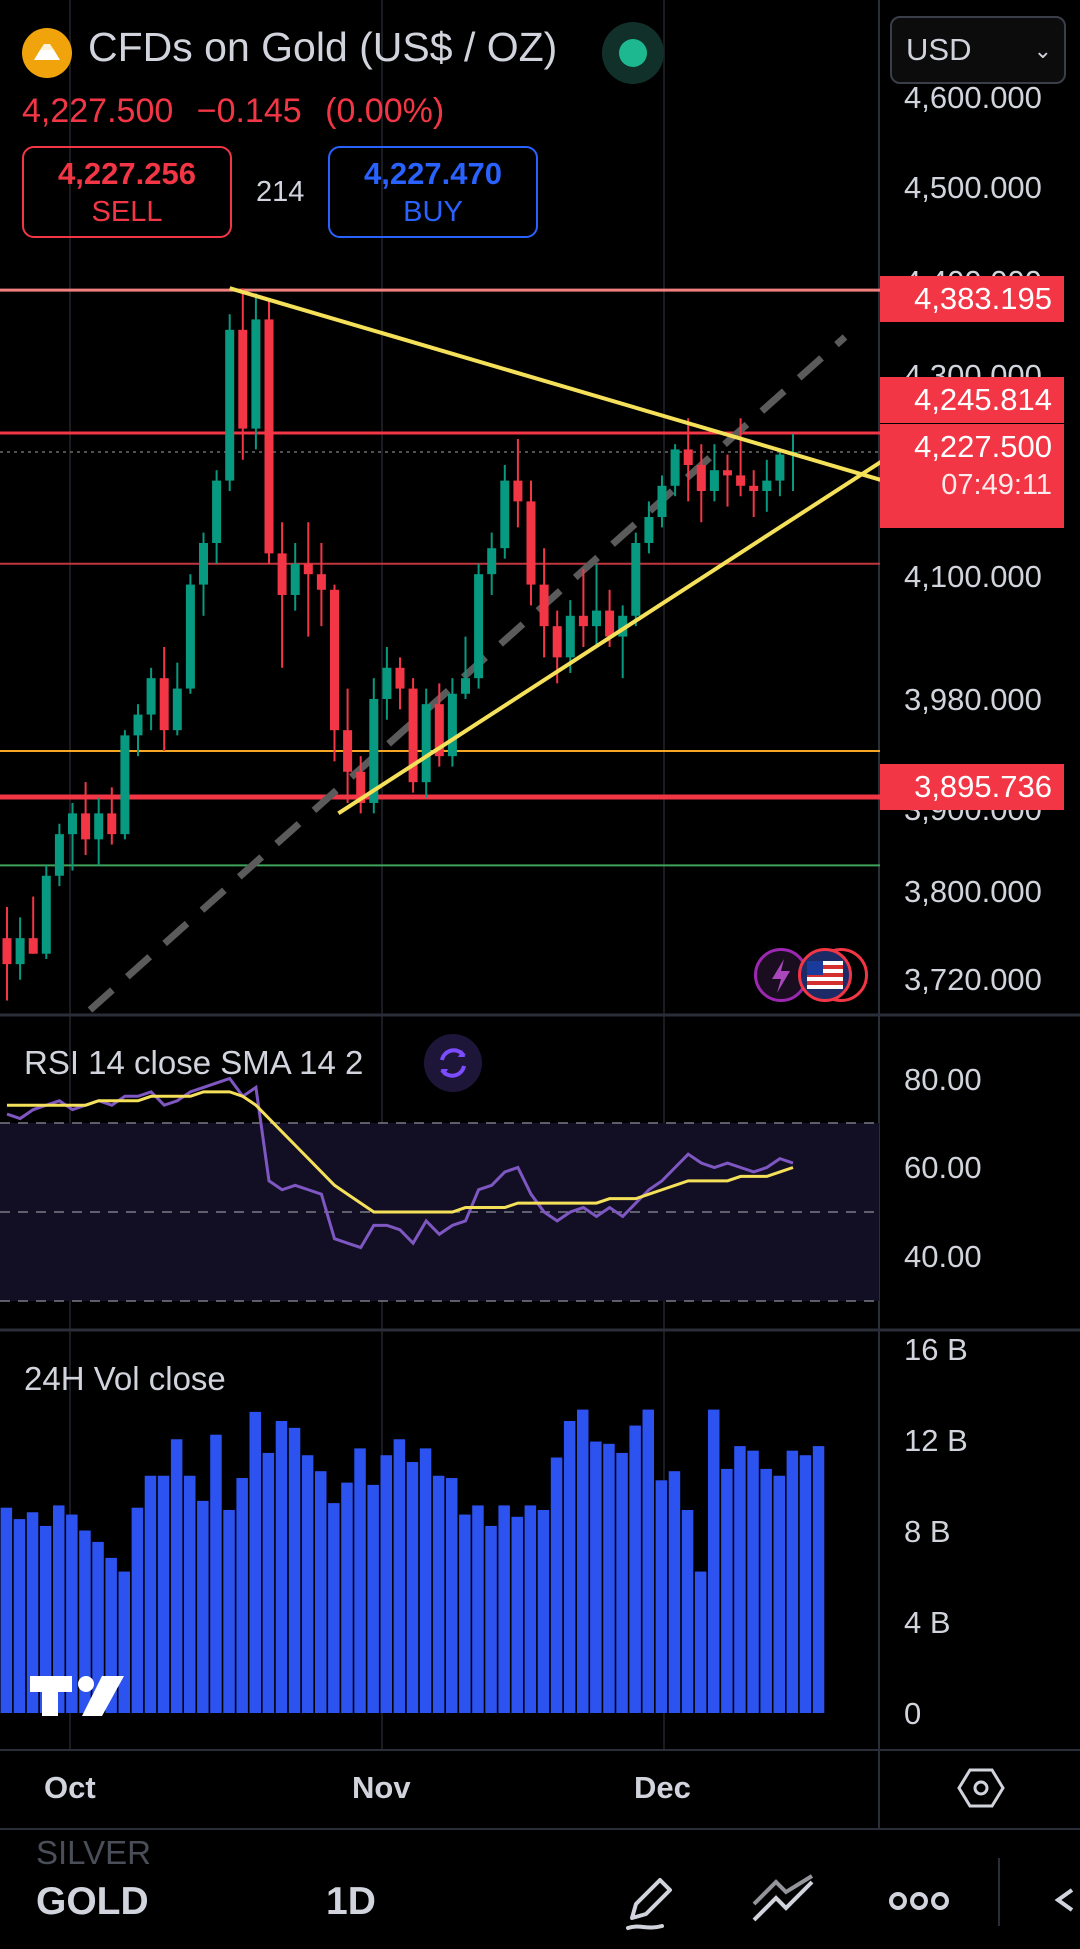  Describe the element at coordinates (125, 1378) in the screenshot. I see `volume-indicator-label: 24H Vol close` at that location.